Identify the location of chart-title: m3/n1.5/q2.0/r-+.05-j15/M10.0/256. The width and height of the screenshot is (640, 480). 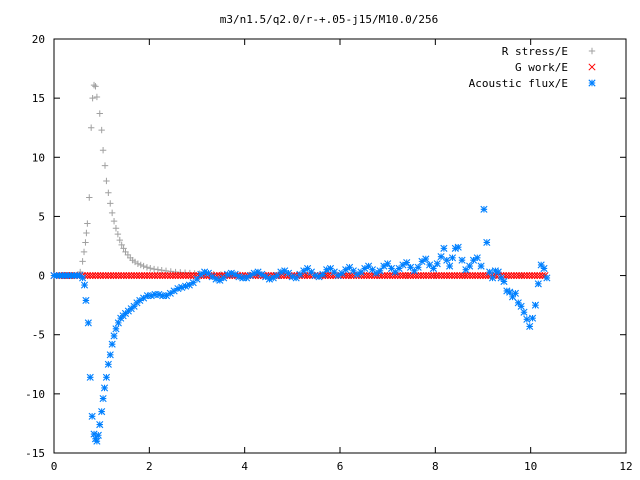
(329, 19).